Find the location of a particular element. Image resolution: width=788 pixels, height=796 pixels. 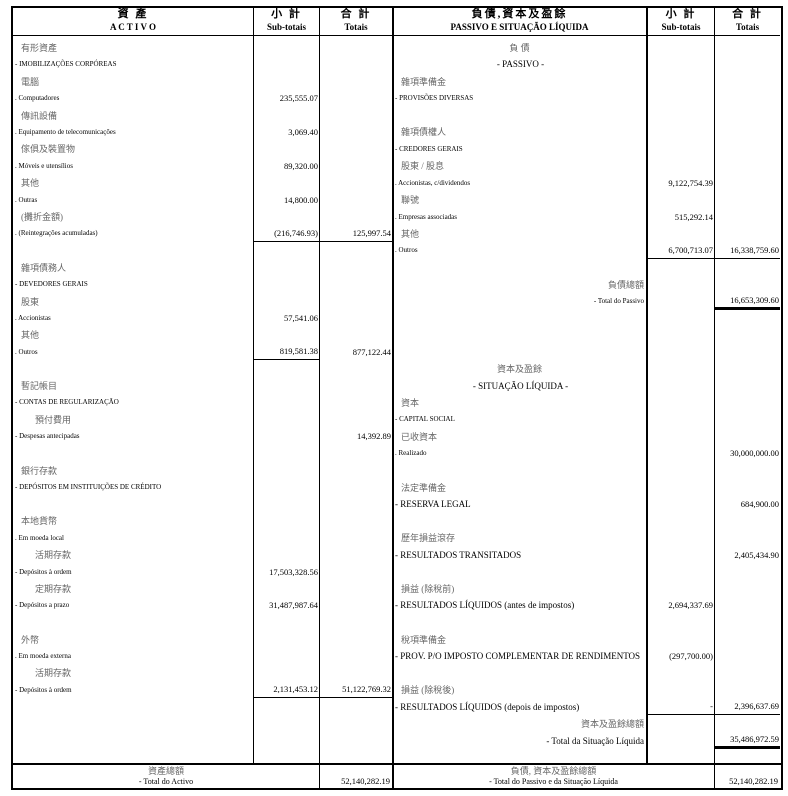

total-pt: Totais is located at coordinates (747, 27).